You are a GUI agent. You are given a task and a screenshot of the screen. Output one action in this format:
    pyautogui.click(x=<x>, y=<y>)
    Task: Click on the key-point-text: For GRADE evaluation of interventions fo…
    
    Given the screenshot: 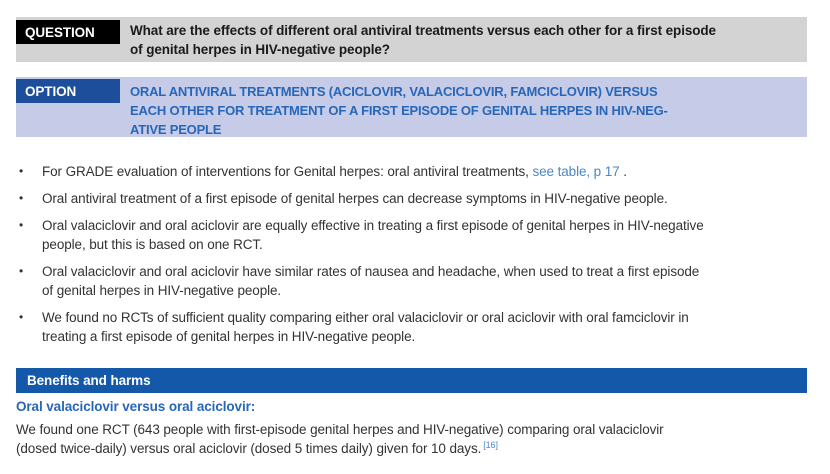 What is the action you would take?
    pyautogui.click(x=287, y=171)
    